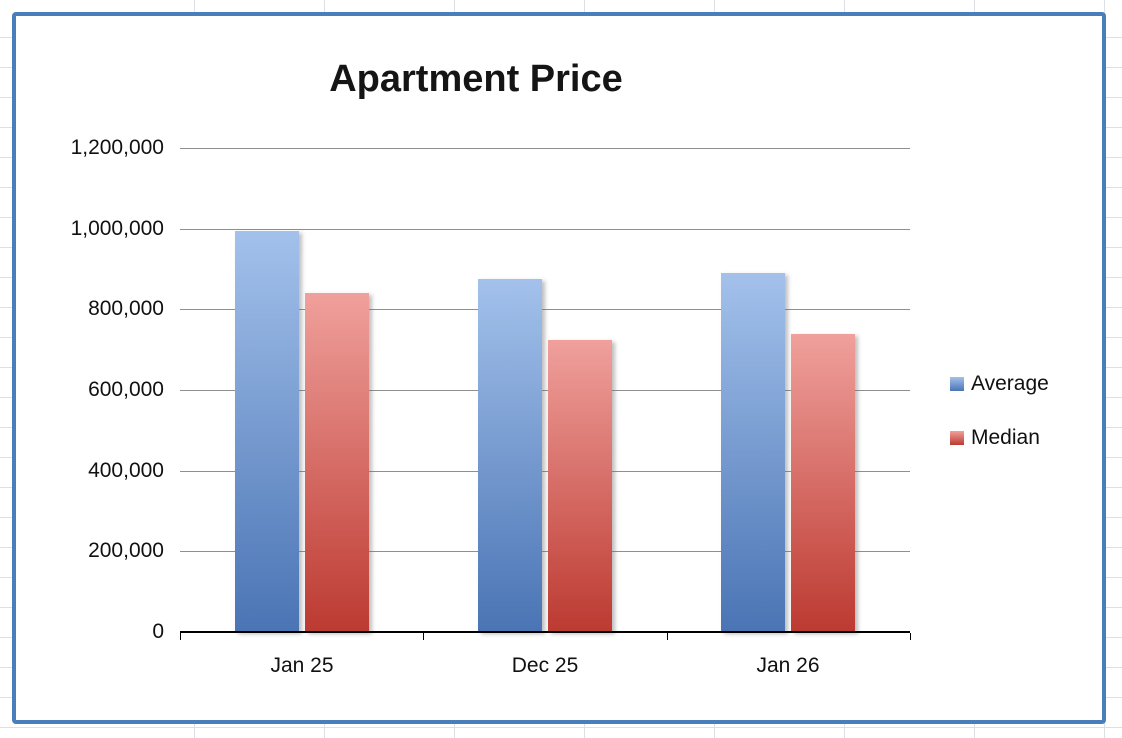  Describe the element at coordinates (999, 411) in the screenshot. I see `chart-legend: Average Median` at that location.